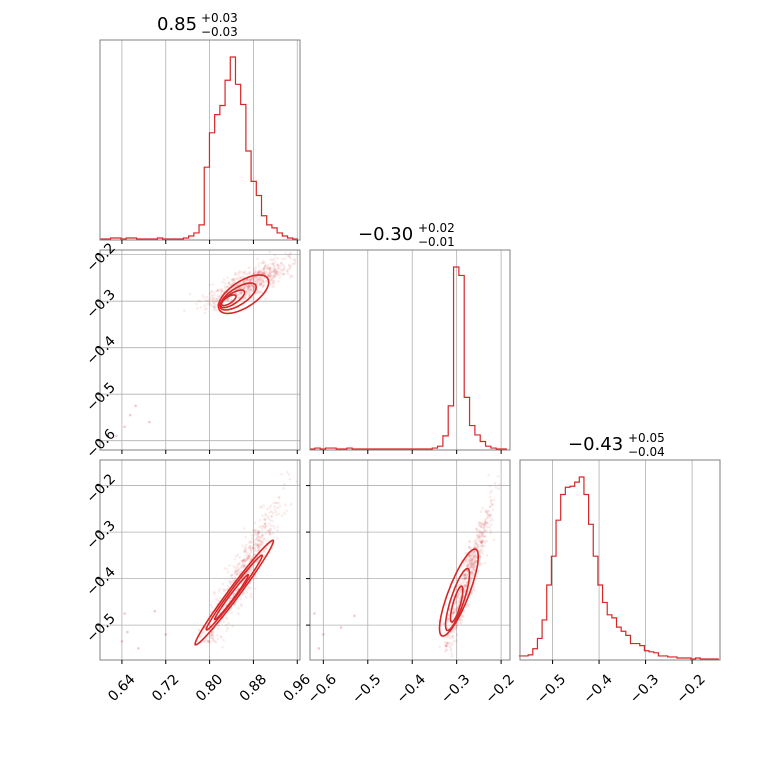  Describe the element at coordinates (121, 687) in the screenshot. I see `scatter-p0-p2-xtick-label-0: 0.64` at that location.